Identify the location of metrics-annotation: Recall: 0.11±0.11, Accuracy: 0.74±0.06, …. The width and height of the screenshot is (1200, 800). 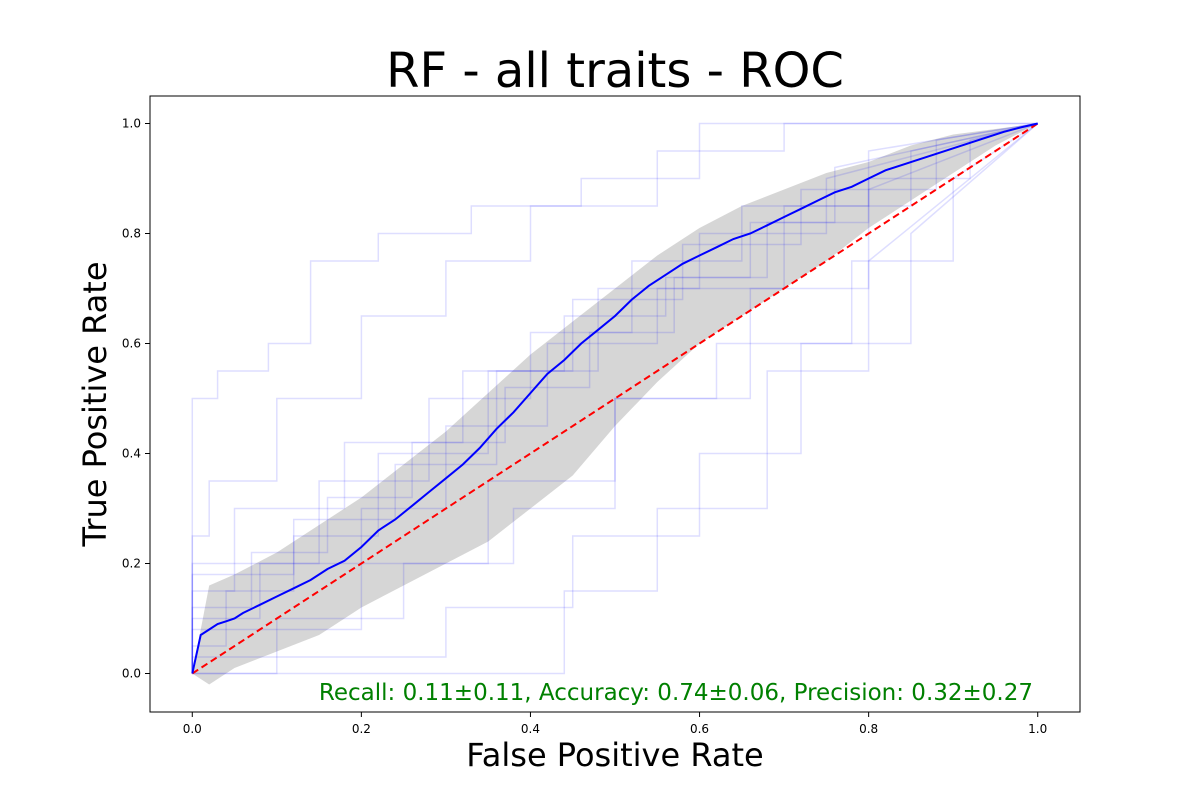
(676, 693).